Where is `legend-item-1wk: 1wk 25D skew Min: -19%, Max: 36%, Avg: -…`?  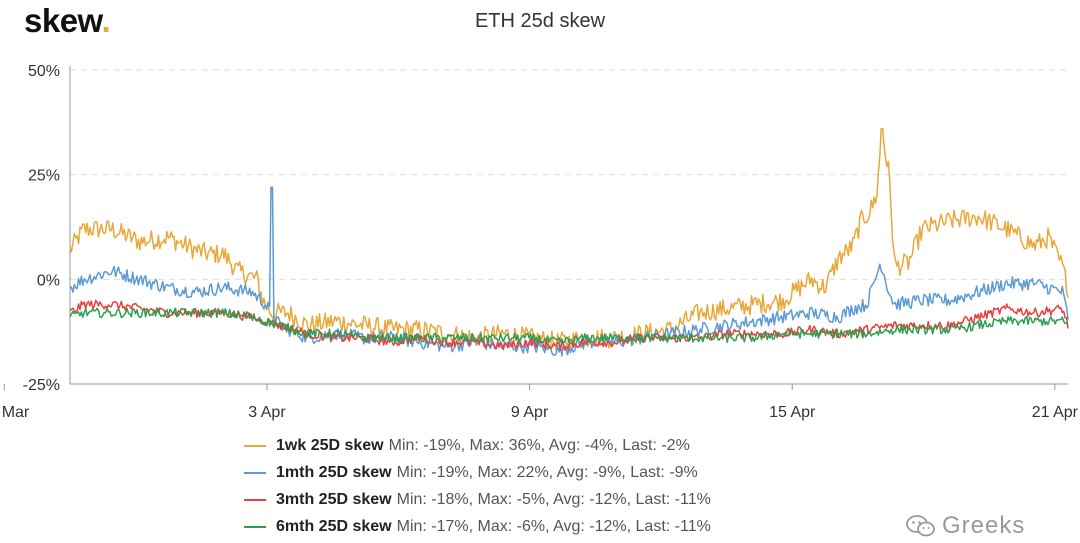
legend-item-1wk: 1wk 25D skew Min: -19%, Max: 36%, Avg: -… is located at coordinates (477, 445).